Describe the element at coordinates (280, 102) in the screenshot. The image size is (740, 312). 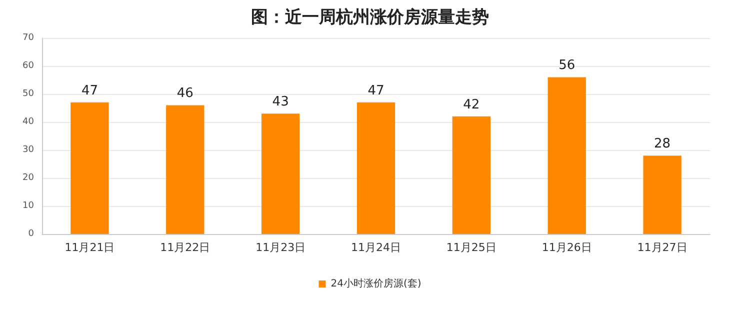
I see `data-label: 43` at that location.